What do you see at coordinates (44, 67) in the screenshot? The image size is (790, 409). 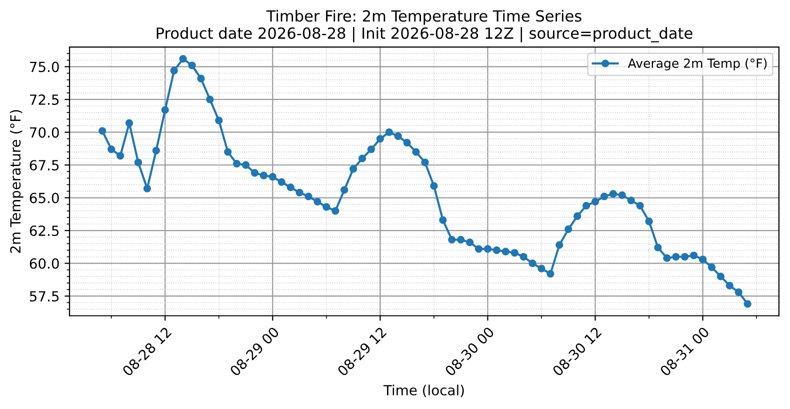 I see `y-tick-label: 75.0` at bounding box center [44, 67].